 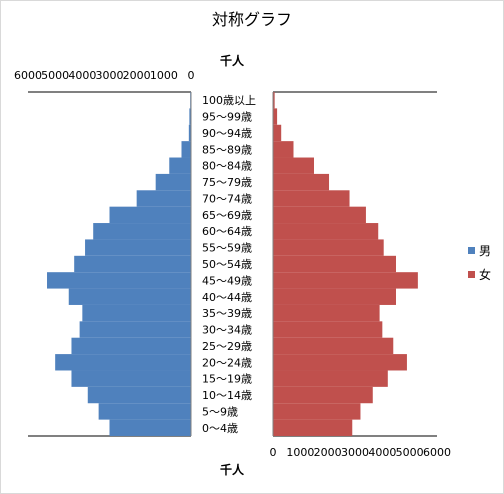 What do you see at coordinates (227, 297) in the screenshot?
I see `category-label: 40～44歳` at bounding box center [227, 297].